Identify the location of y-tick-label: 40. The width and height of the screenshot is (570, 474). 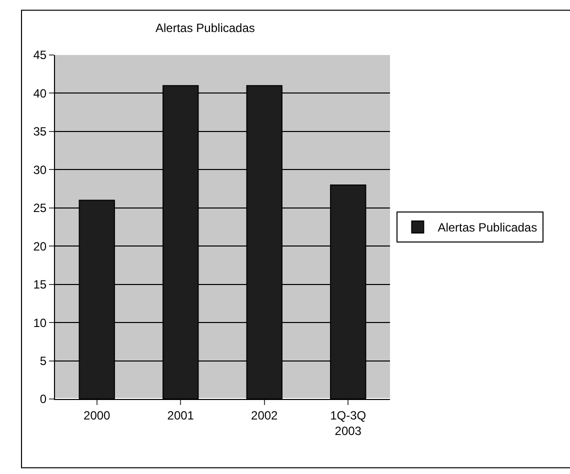
(40, 93).